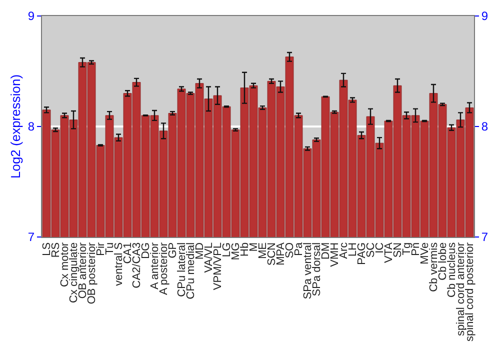 This screenshot has height=350, width=500. Describe the element at coordinates (31, 16) in the screenshot. I see `y-tick-label: 9` at that location.